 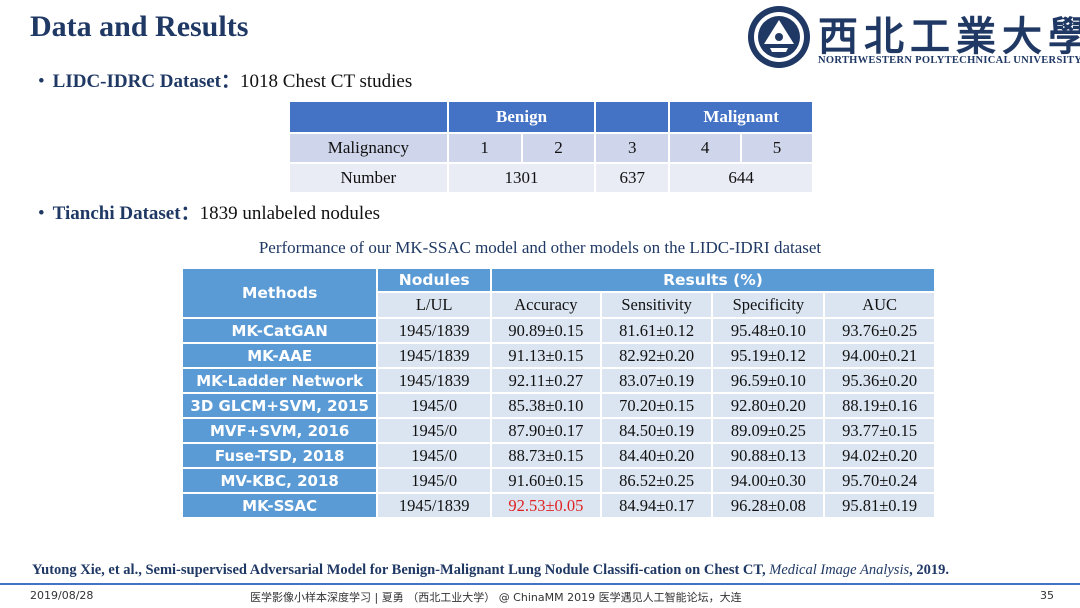 What do you see at coordinates (768, 405) in the screenshot?
I see `cell-specificity: 92.80±0.20` at bounding box center [768, 405].